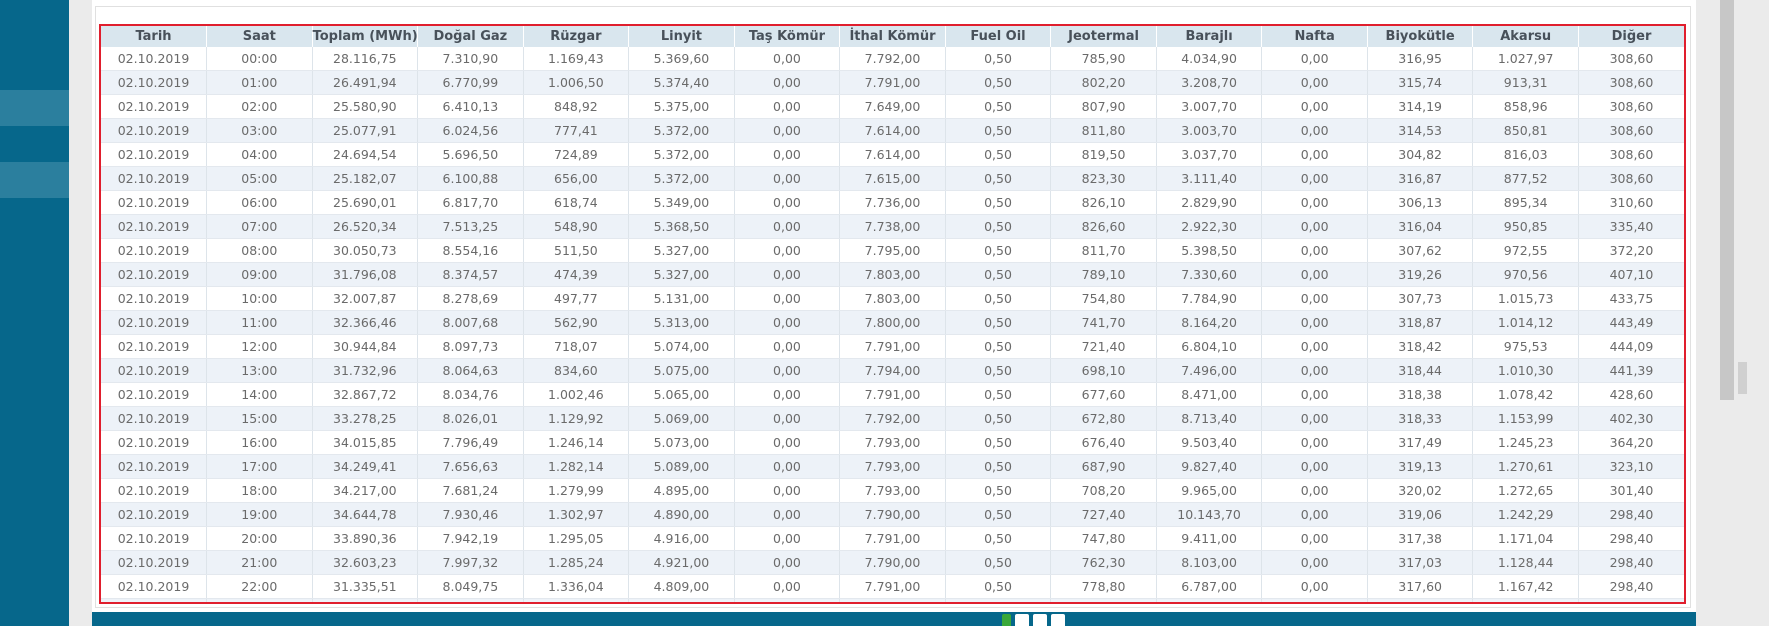  Describe the element at coordinates (1420, 586) in the screenshot. I see `table-cell: 317,60` at that location.